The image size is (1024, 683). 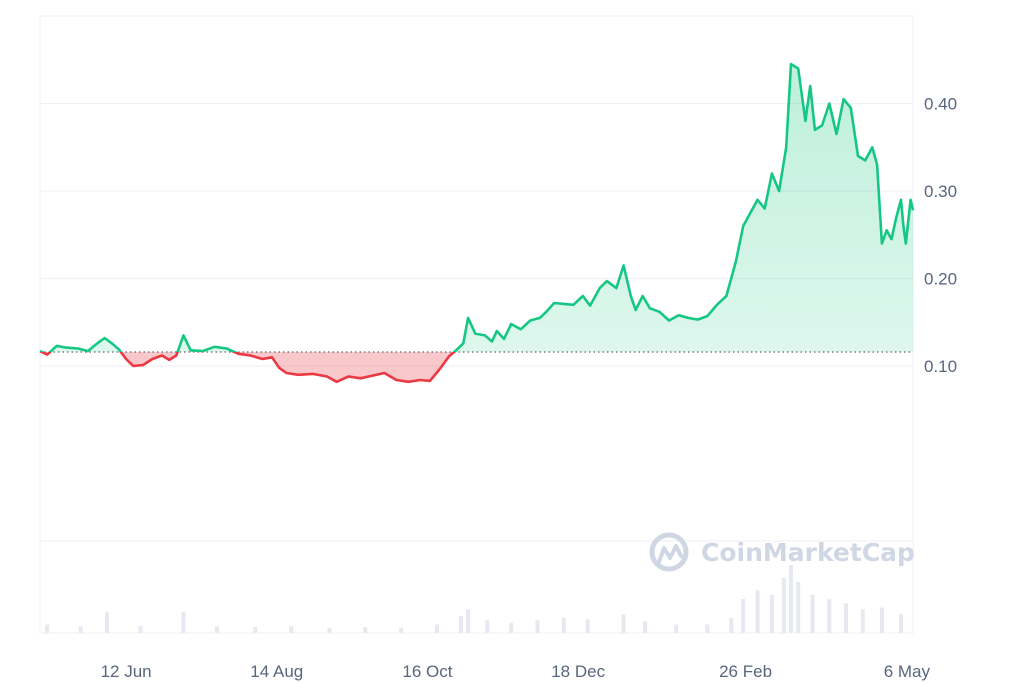 I want to click on coinmarketcap-watermark: CoinMarketCap, so click(x=782, y=552).